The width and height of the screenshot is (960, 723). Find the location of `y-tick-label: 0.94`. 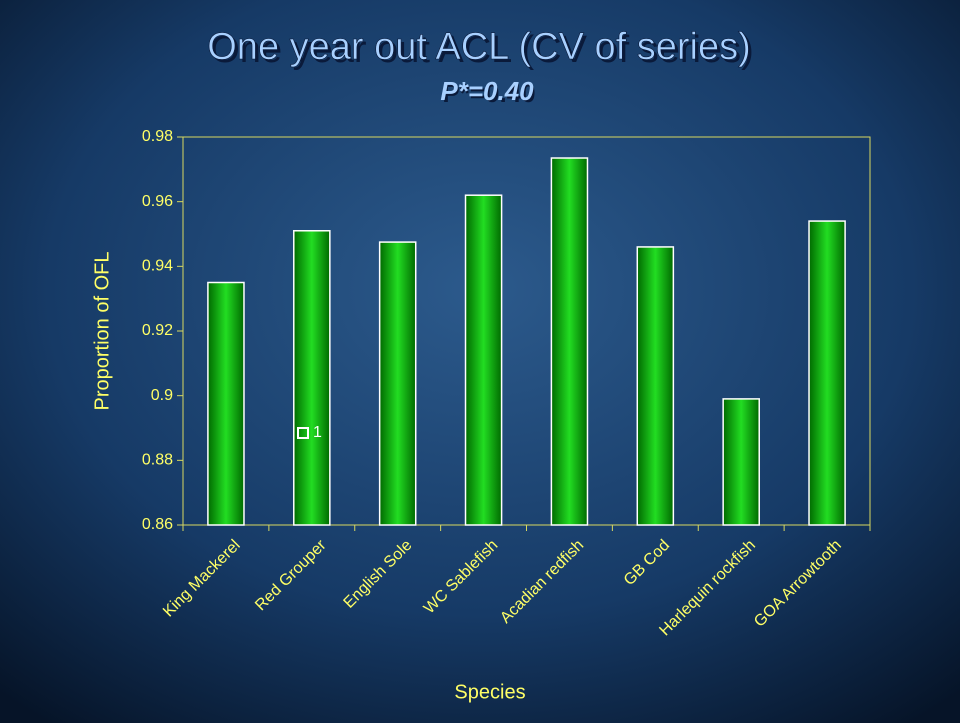

y-tick-label: 0.94 is located at coordinates (157, 266).